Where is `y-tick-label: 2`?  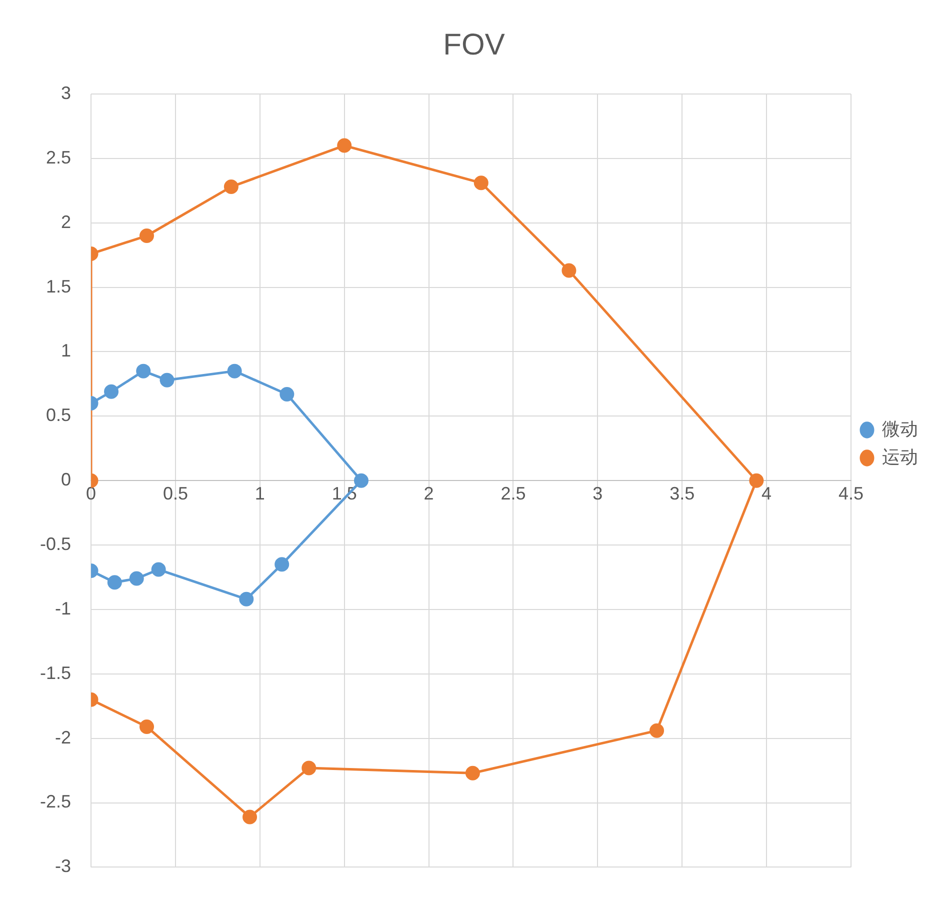
y-tick-label: 2 is located at coordinates (66, 222).